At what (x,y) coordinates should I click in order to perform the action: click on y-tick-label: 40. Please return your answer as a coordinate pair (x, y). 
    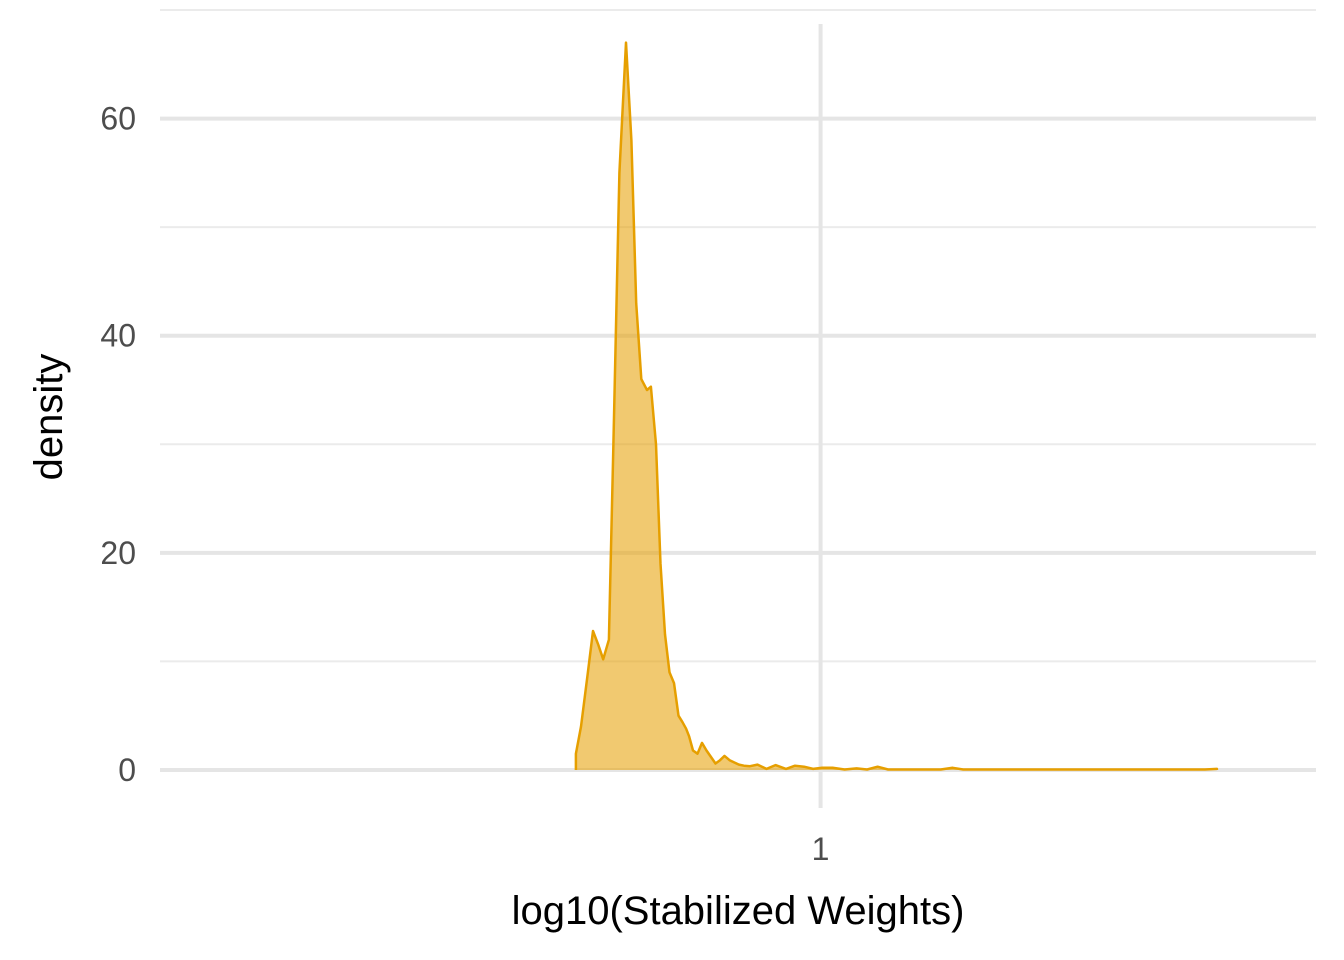
    Looking at the image, I should click on (118, 336).